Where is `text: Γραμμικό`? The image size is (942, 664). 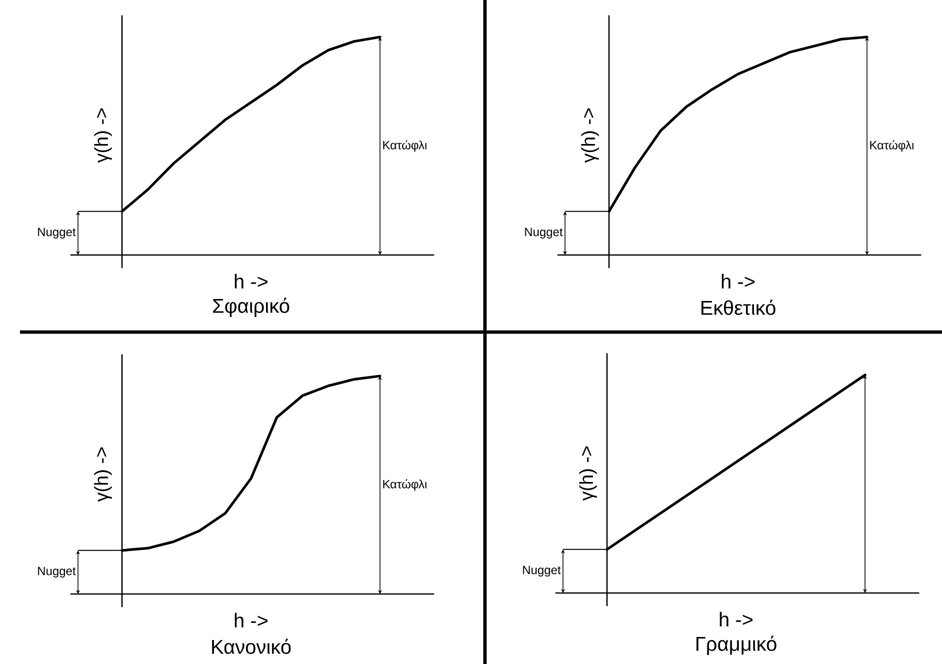 text: Γραμμικό is located at coordinates (736, 645).